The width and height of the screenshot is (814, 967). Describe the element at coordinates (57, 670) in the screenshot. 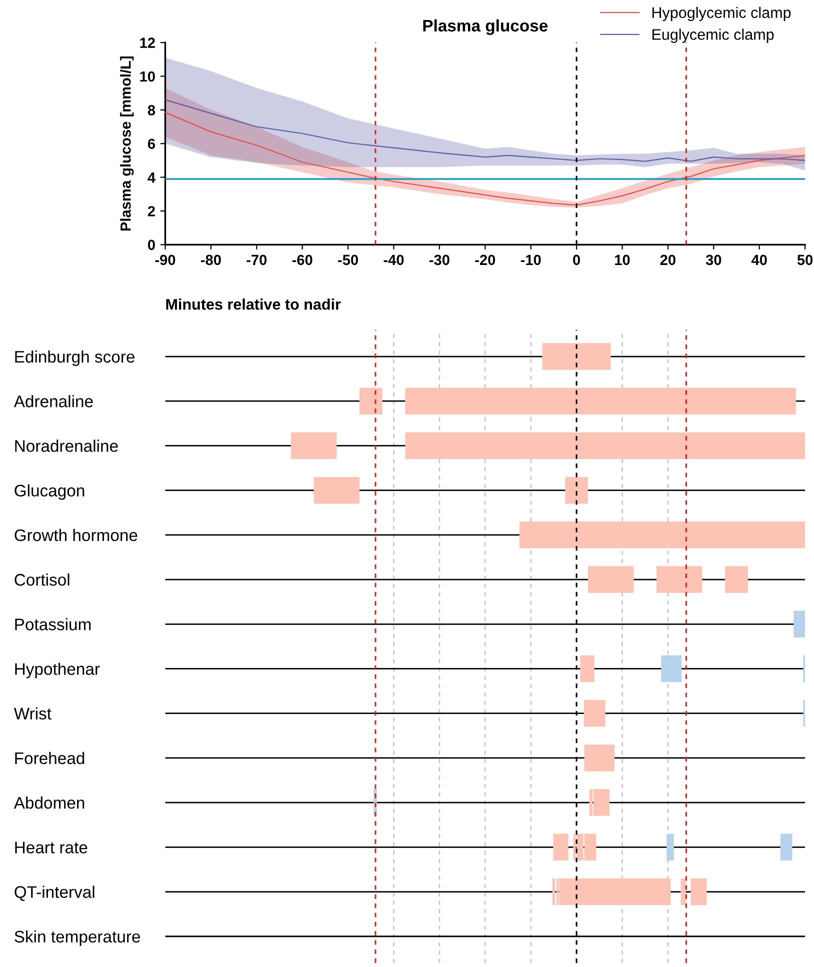

I see `y-tick-label: Hypothenar` at that location.